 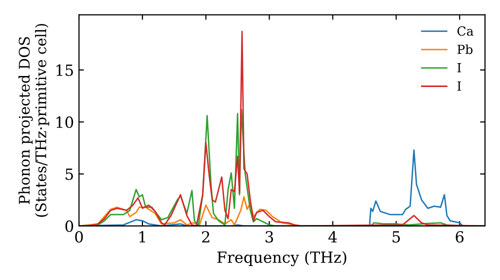 I want to click on x-tick-label: 2, so click(x=206, y=236).